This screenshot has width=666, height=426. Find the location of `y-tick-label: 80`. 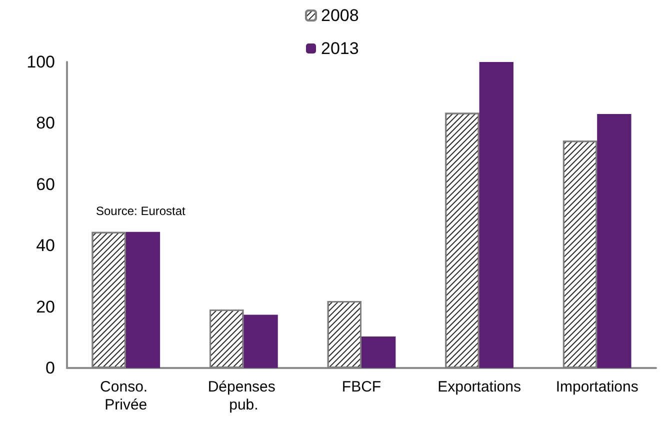

y-tick-label: 80 is located at coordinates (45, 123).